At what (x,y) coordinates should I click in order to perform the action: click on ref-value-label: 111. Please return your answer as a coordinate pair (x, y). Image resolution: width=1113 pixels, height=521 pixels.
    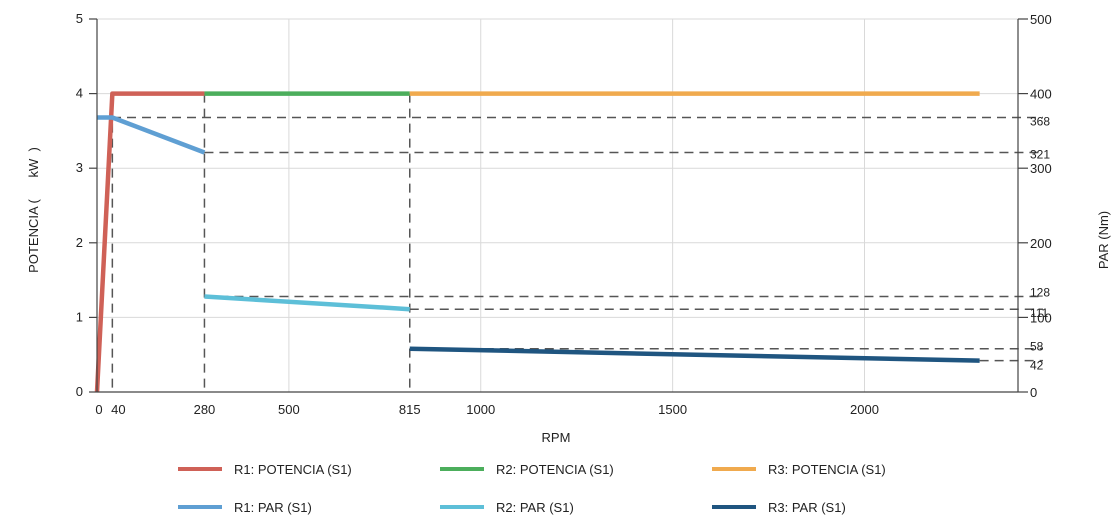
    Looking at the image, I should click on (1039, 313).